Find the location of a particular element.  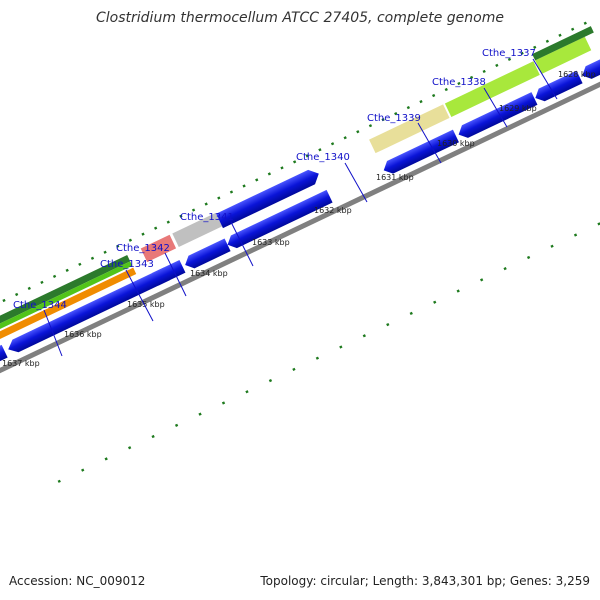

accession-label: Accession: NC_009012 is located at coordinates (77, 581).